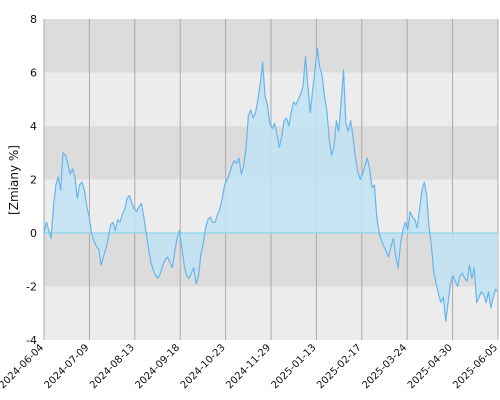 This screenshot has width=500, height=400. What do you see at coordinates (31, 340) in the screenshot?
I see `y-tick-label: -4` at bounding box center [31, 340].